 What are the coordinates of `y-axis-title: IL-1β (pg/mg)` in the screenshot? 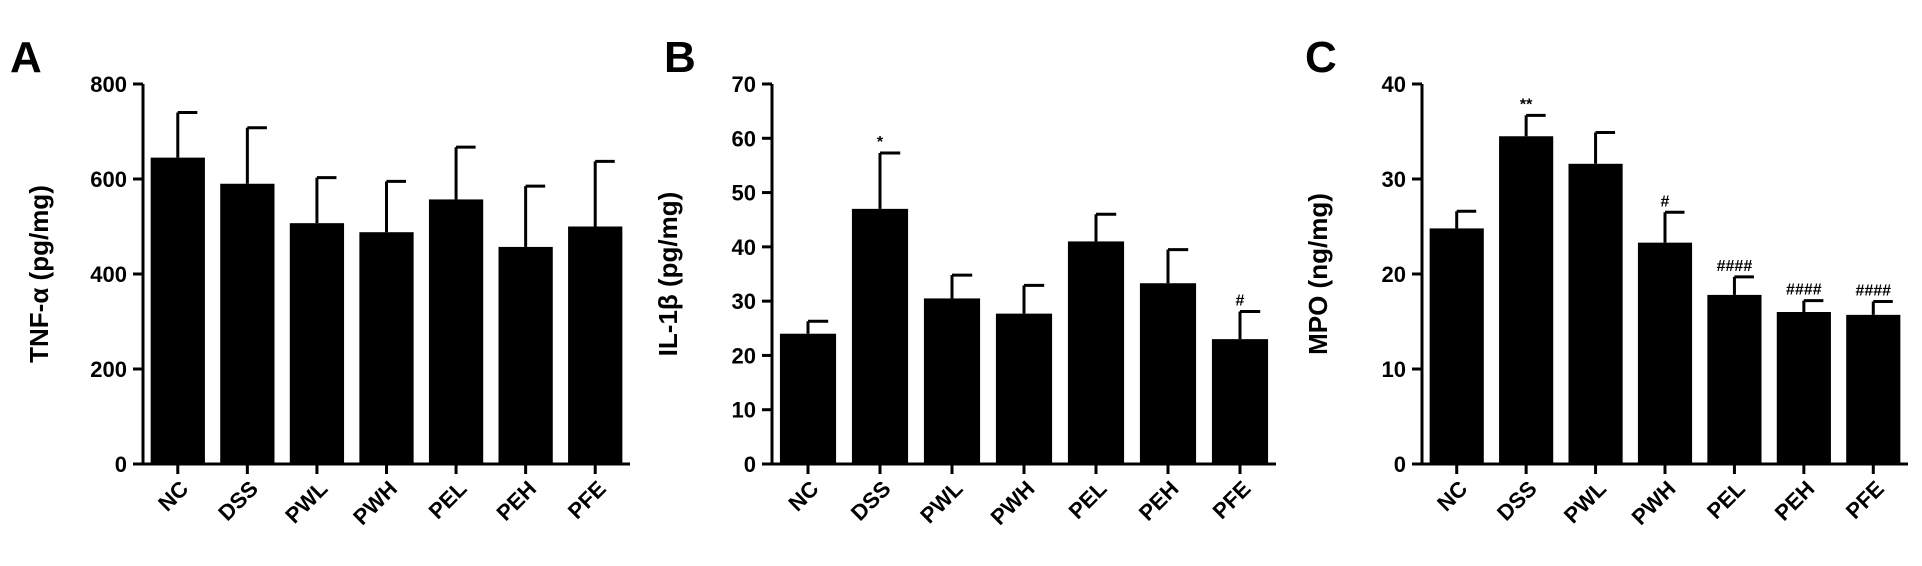 It's located at (668, 274).